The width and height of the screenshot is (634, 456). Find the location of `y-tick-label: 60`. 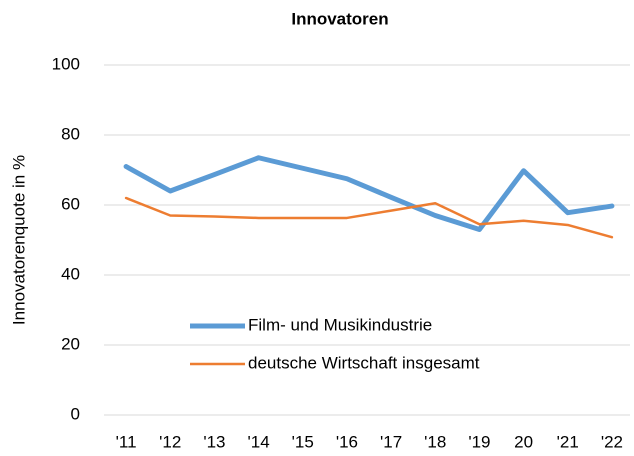

y-tick-label: 60 is located at coordinates (70, 203).